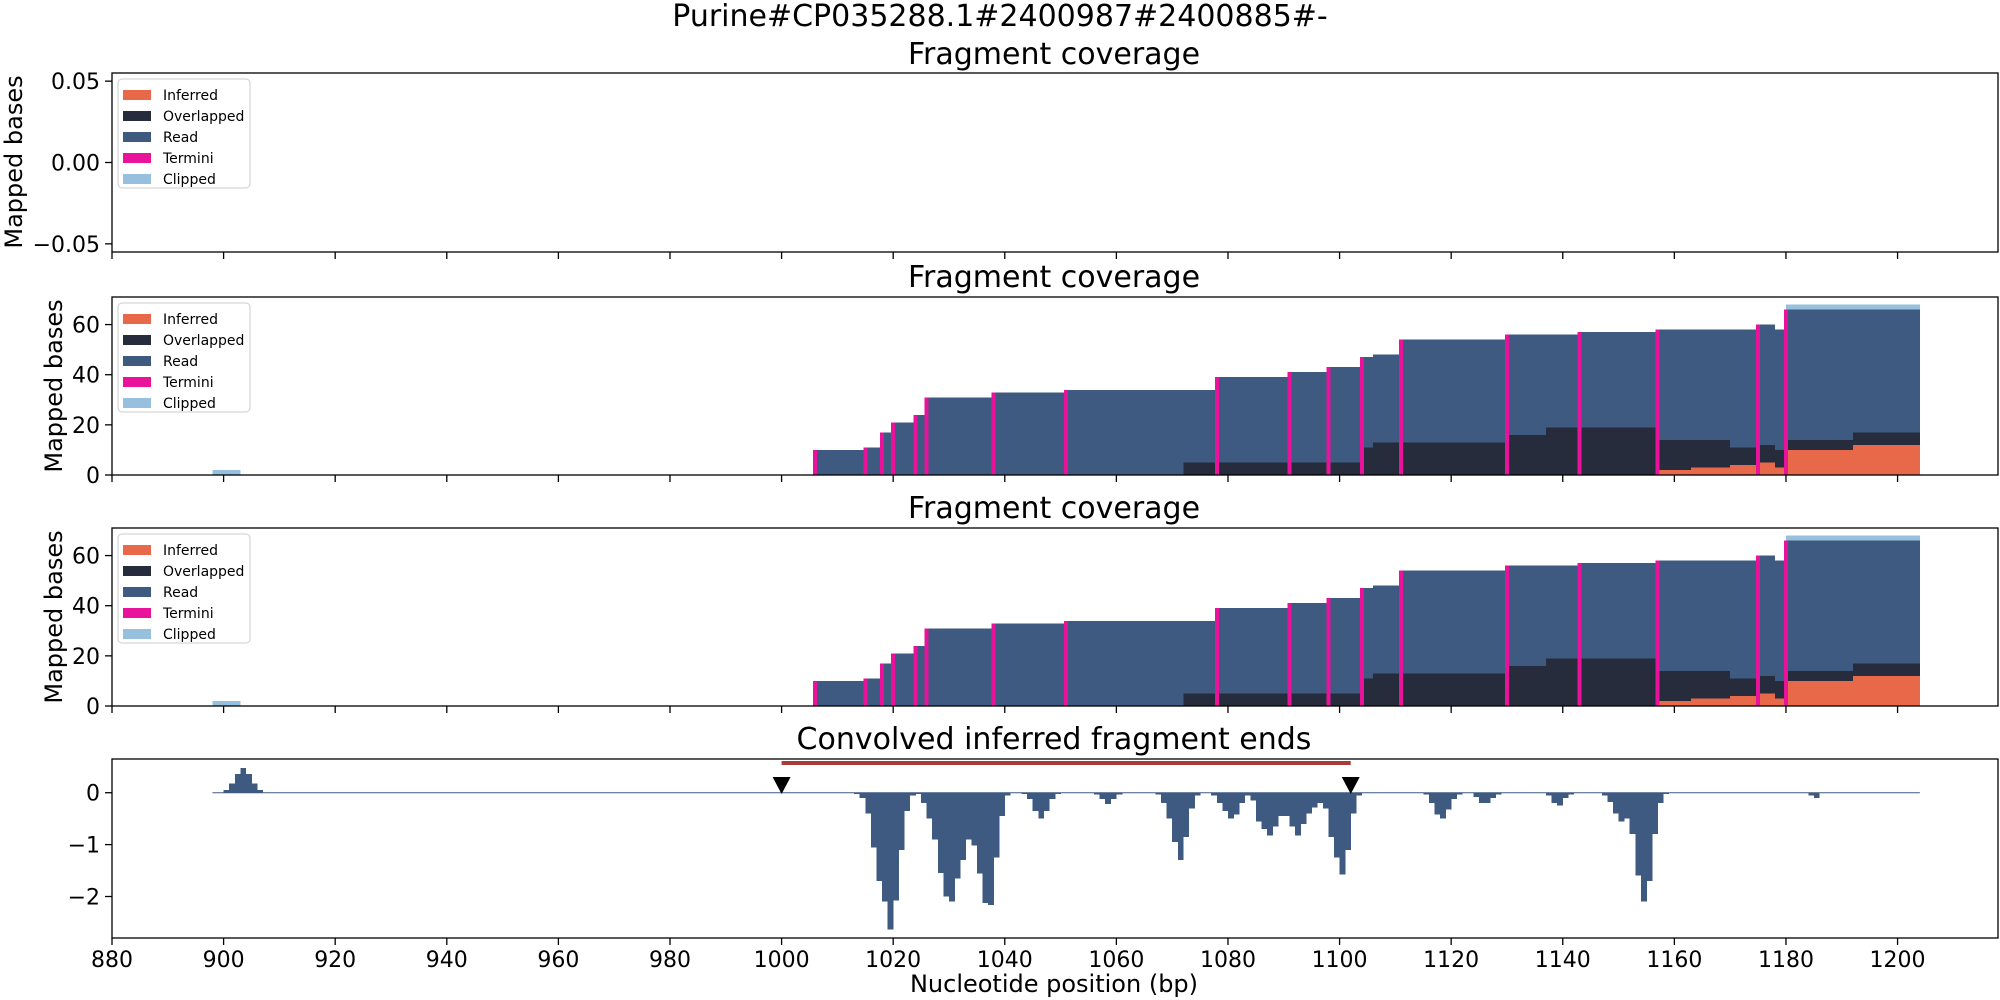 This screenshot has width=2000, height=1000. What do you see at coordinates (1852, 307) in the screenshot?
I see `clipped-top` at bounding box center [1852, 307].